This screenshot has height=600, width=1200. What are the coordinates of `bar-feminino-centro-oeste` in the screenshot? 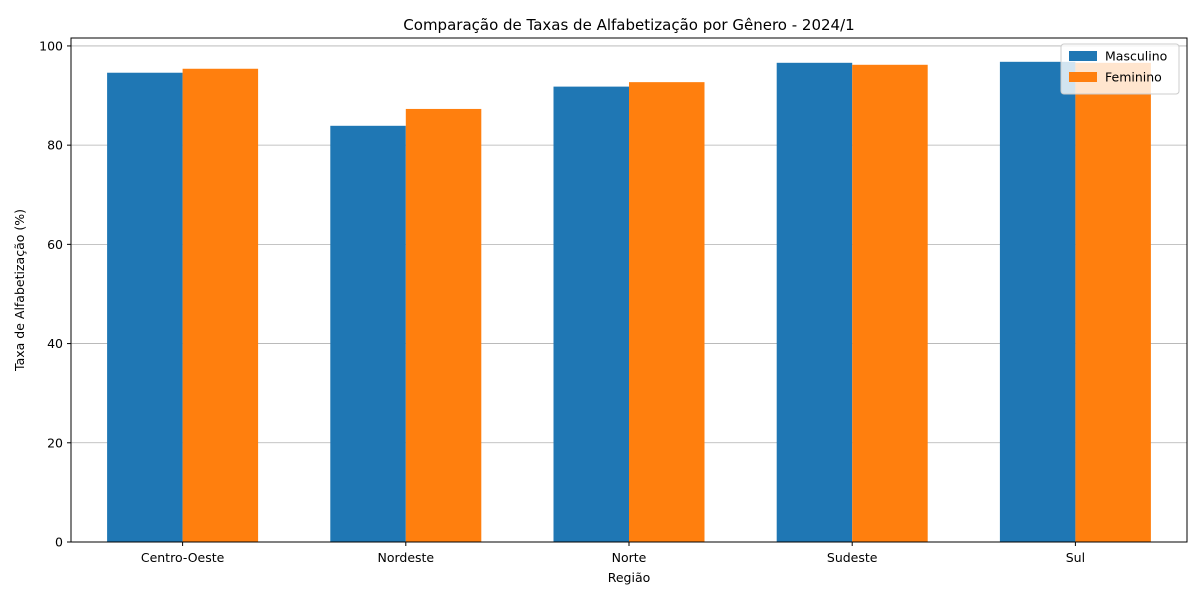 It's located at (220, 305).